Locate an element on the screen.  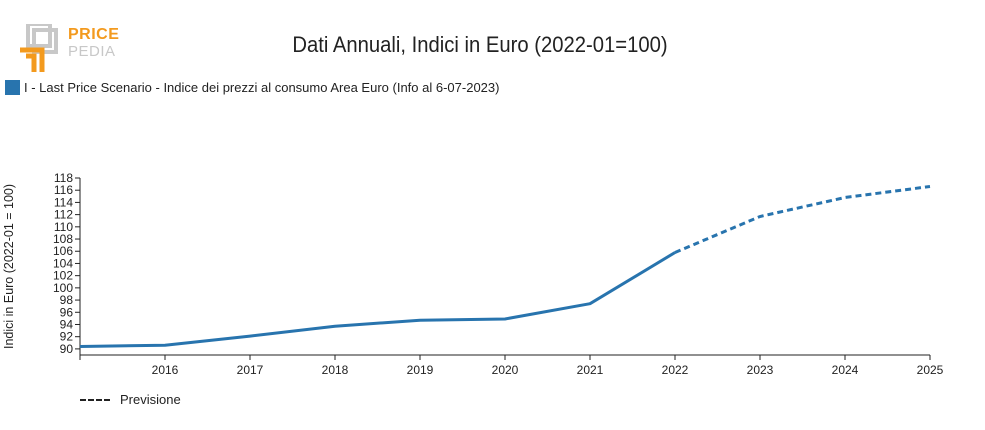
y-tick-label: 98 is located at coordinates (67, 300).